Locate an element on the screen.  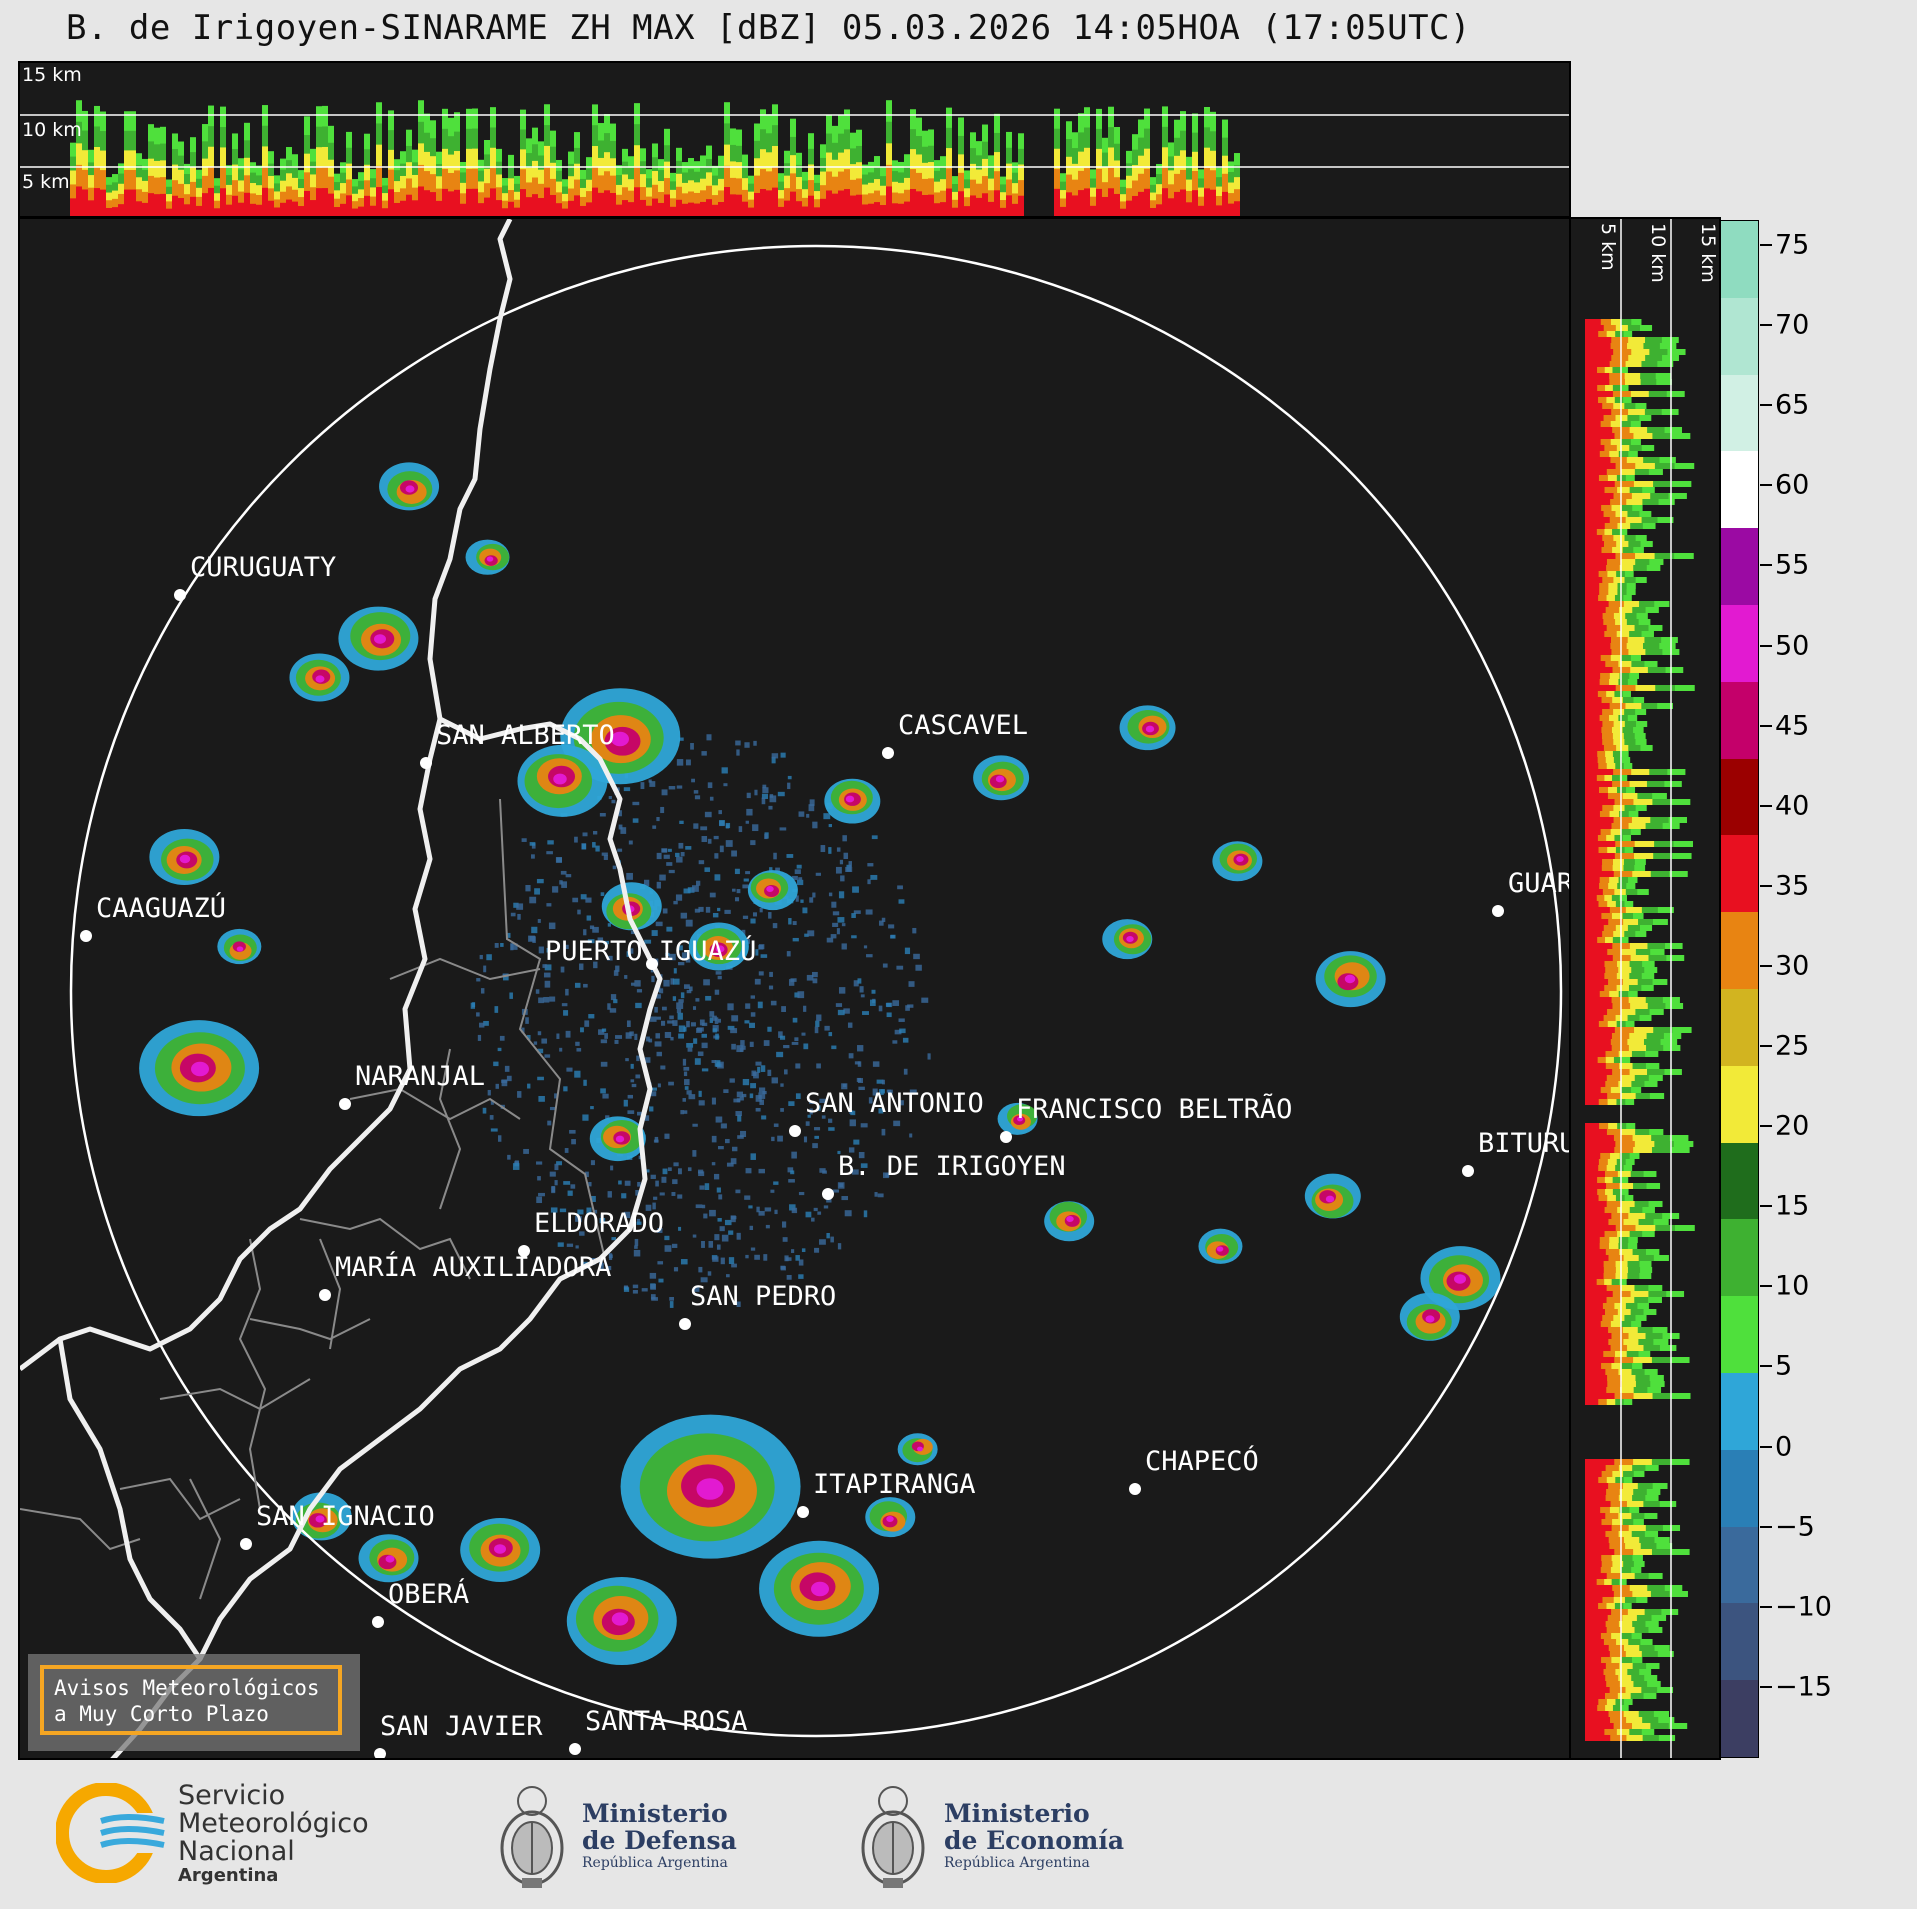
colorbar-tick-label: 40 is located at coordinates (1792, 806).